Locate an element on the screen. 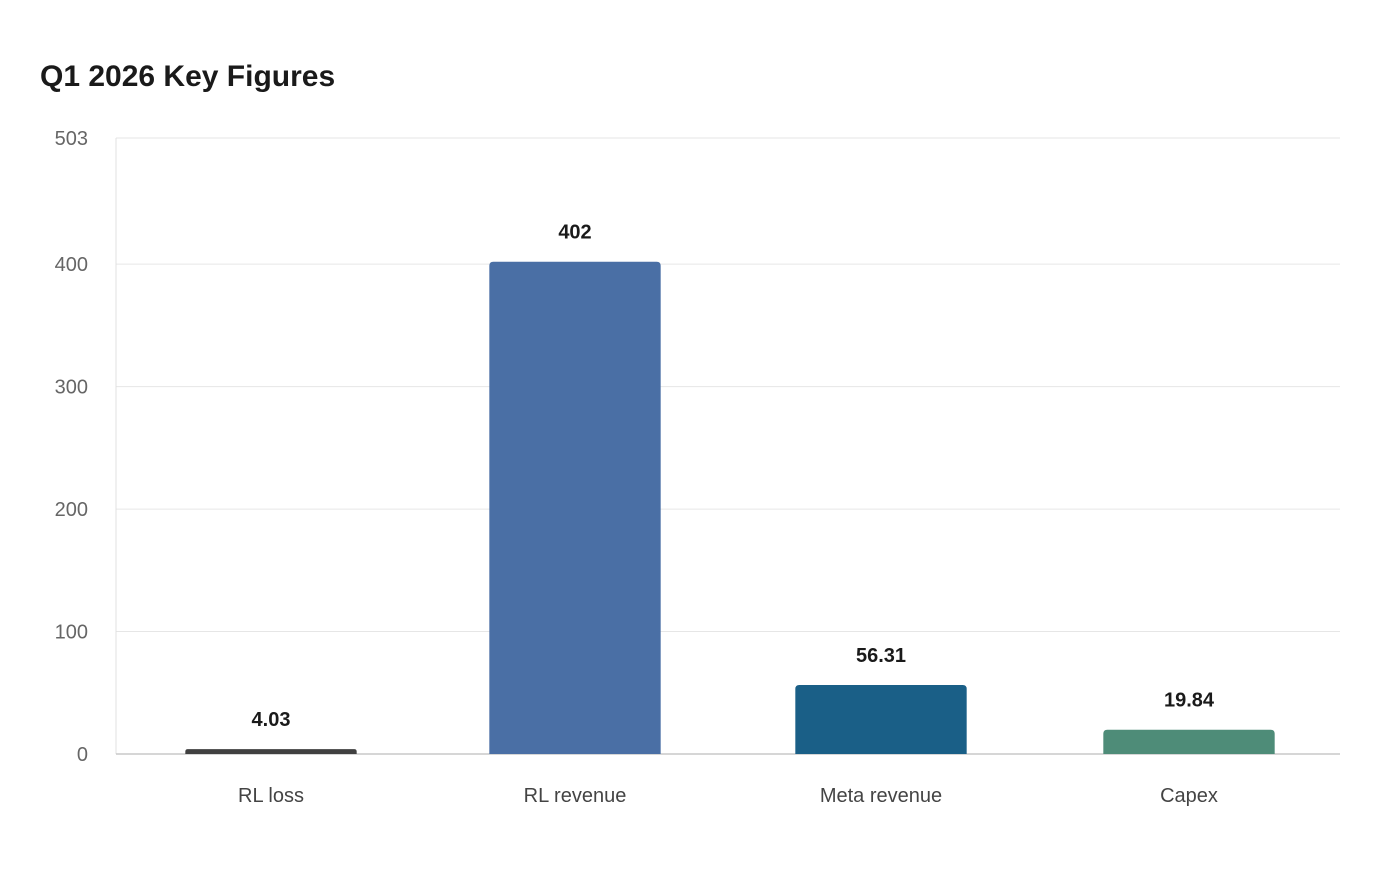 The width and height of the screenshot is (1400, 880). y-tick-label: 300 is located at coordinates (71, 388).